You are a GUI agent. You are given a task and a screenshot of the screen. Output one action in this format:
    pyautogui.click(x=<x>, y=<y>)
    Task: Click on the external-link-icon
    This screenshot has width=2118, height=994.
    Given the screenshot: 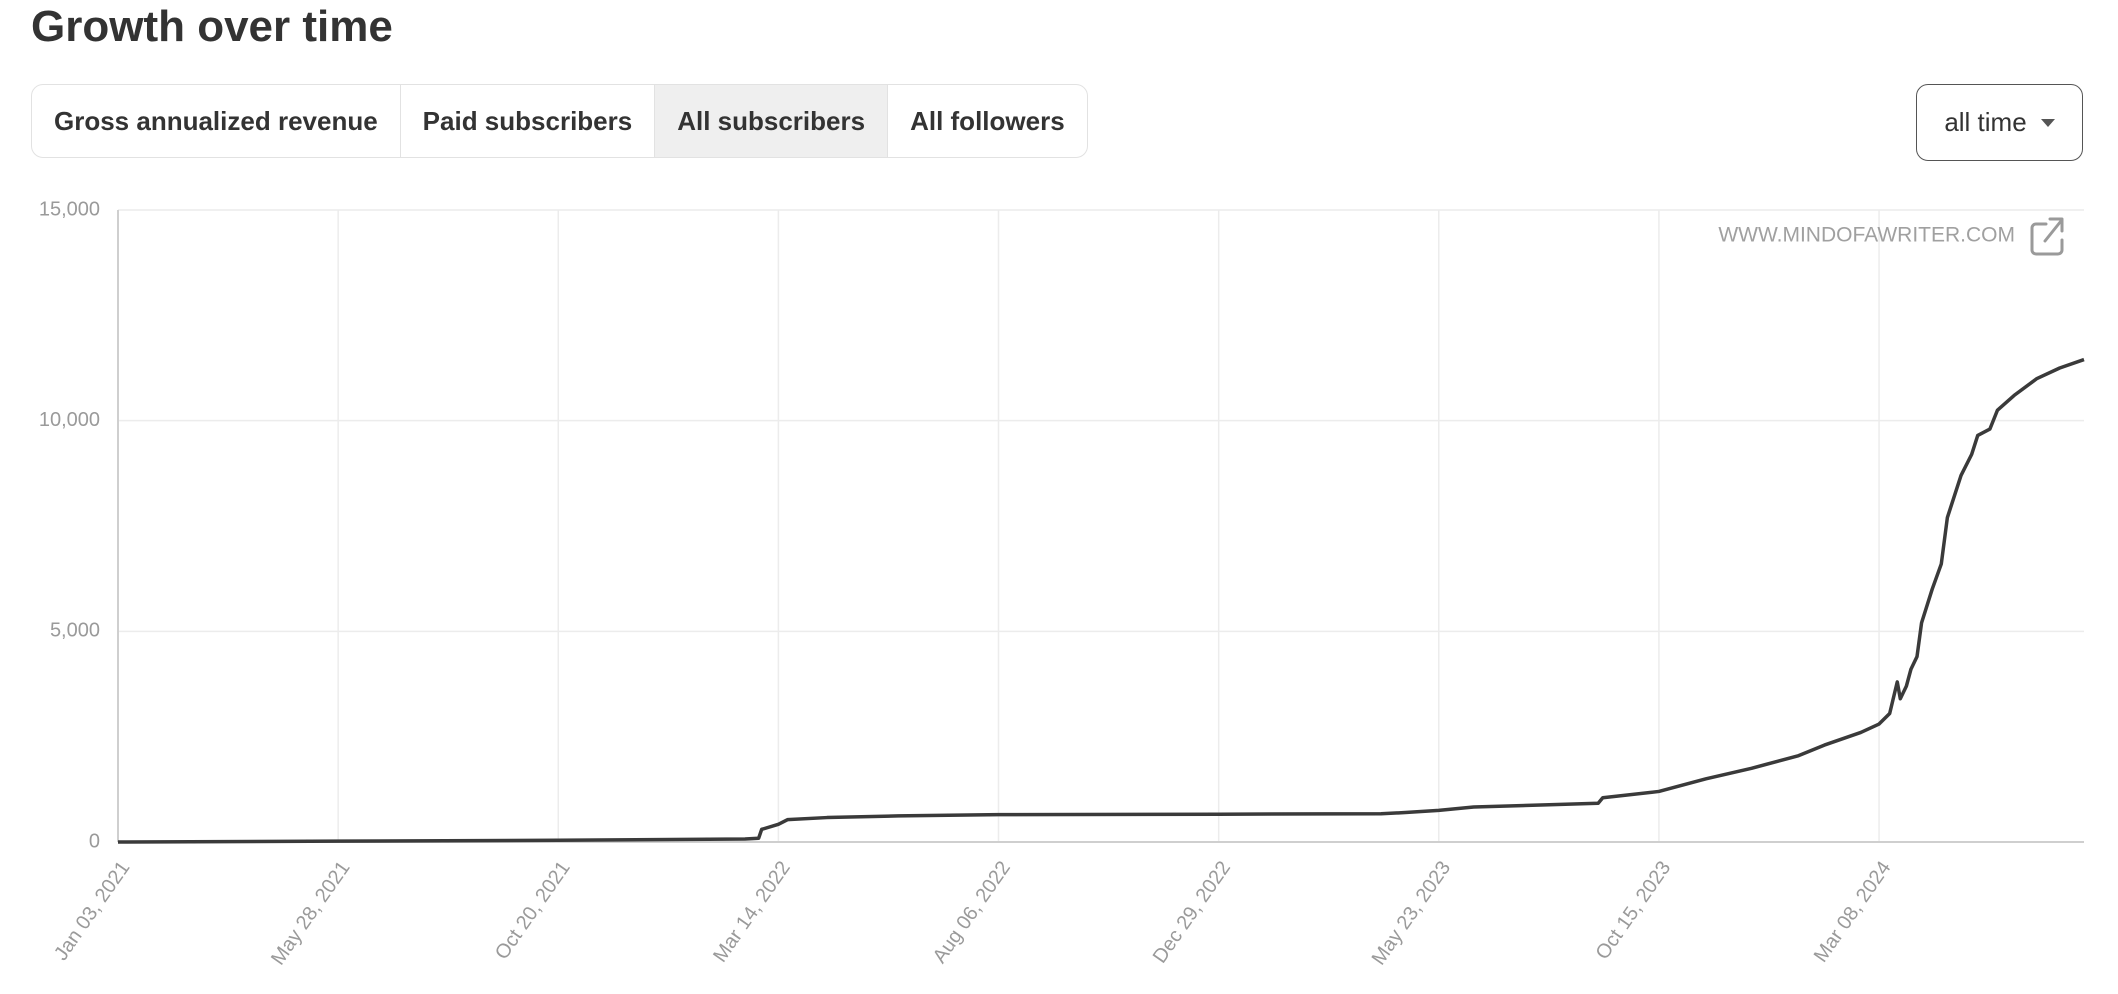 What is the action you would take?
    pyautogui.click(x=2047, y=236)
    